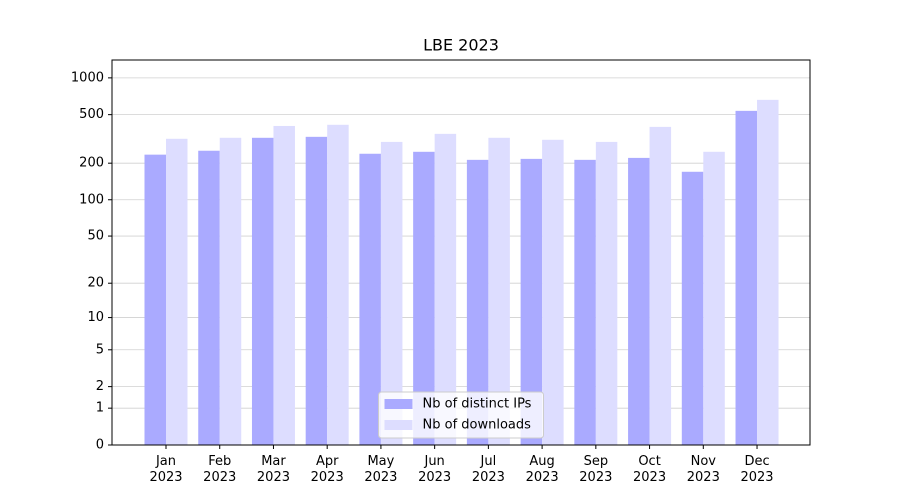 The width and height of the screenshot is (900, 500). I want to click on y-tick-label: 1, so click(100, 408).